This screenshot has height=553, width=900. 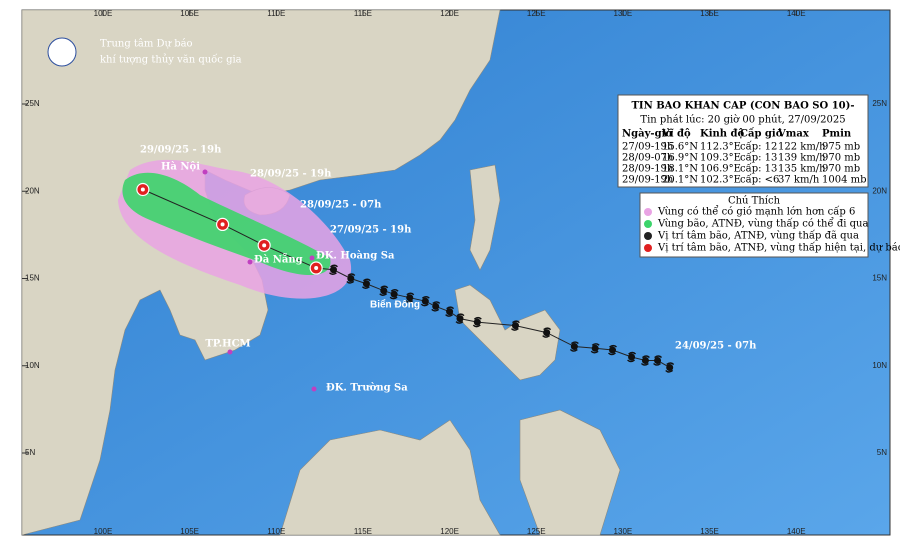 I want to click on sea-label: Biển Đông, so click(x=395, y=305).